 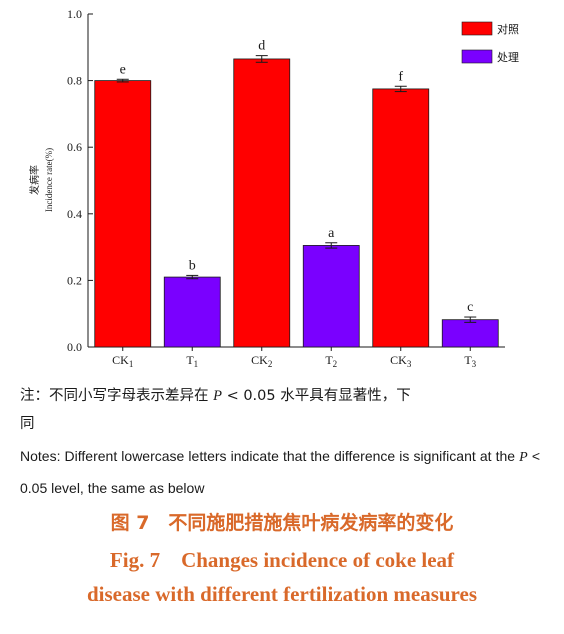 What do you see at coordinates (508, 29) in the screenshot?
I see `legend-label: 对照` at bounding box center [508, 29].